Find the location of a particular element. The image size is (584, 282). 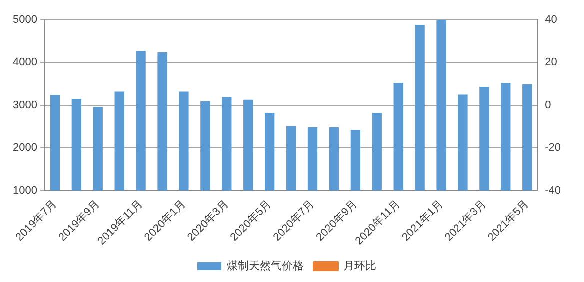

y-tick-label: 1000 is located at coordinates (25, 190).